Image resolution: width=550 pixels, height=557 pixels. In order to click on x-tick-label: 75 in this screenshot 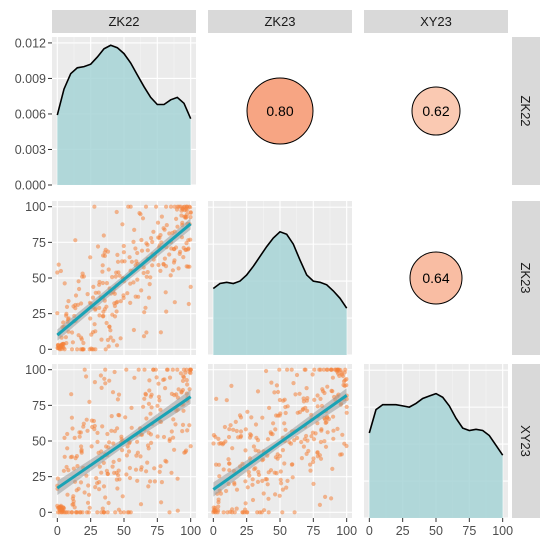, I will do `click(469, 531)`.